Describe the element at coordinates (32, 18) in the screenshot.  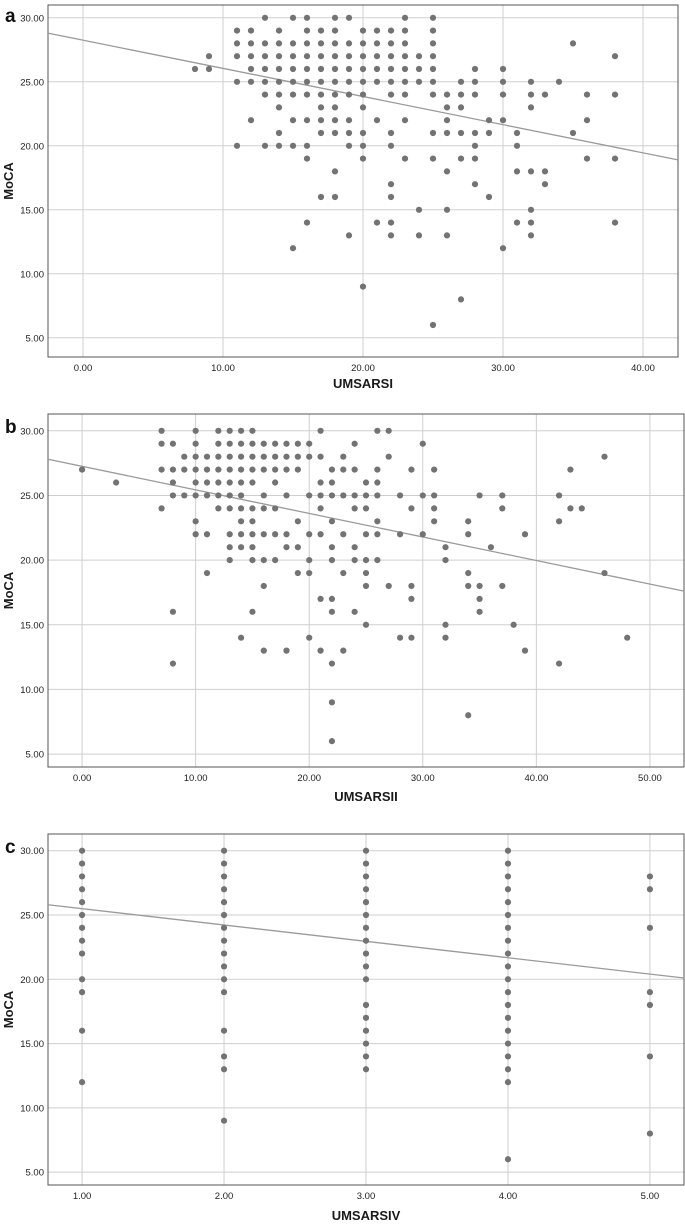
I see `y-tick-label: 30.00` at that location.